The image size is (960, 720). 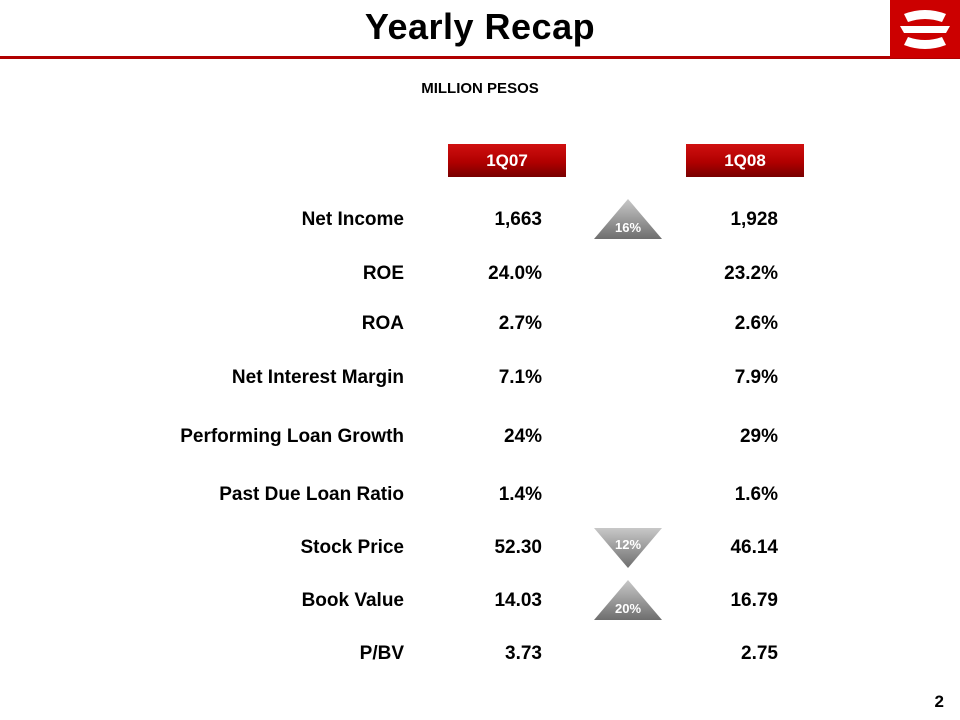 What do you see at coordinates (317, 377) in the screenshot?
I see `row-label: Net Interest Margin` at bounding box center [317, 377].